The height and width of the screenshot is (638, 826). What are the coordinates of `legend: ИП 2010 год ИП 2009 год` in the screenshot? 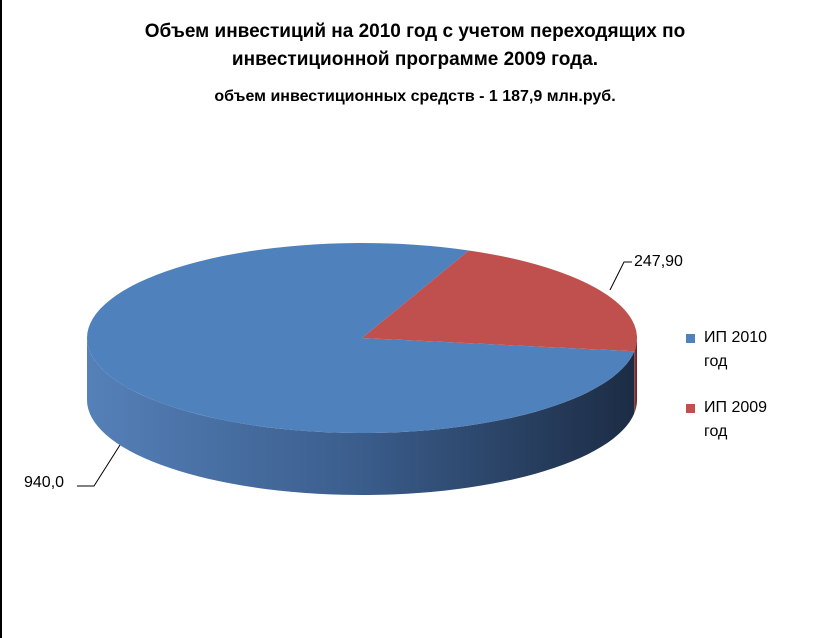 It's located at (741, 396).